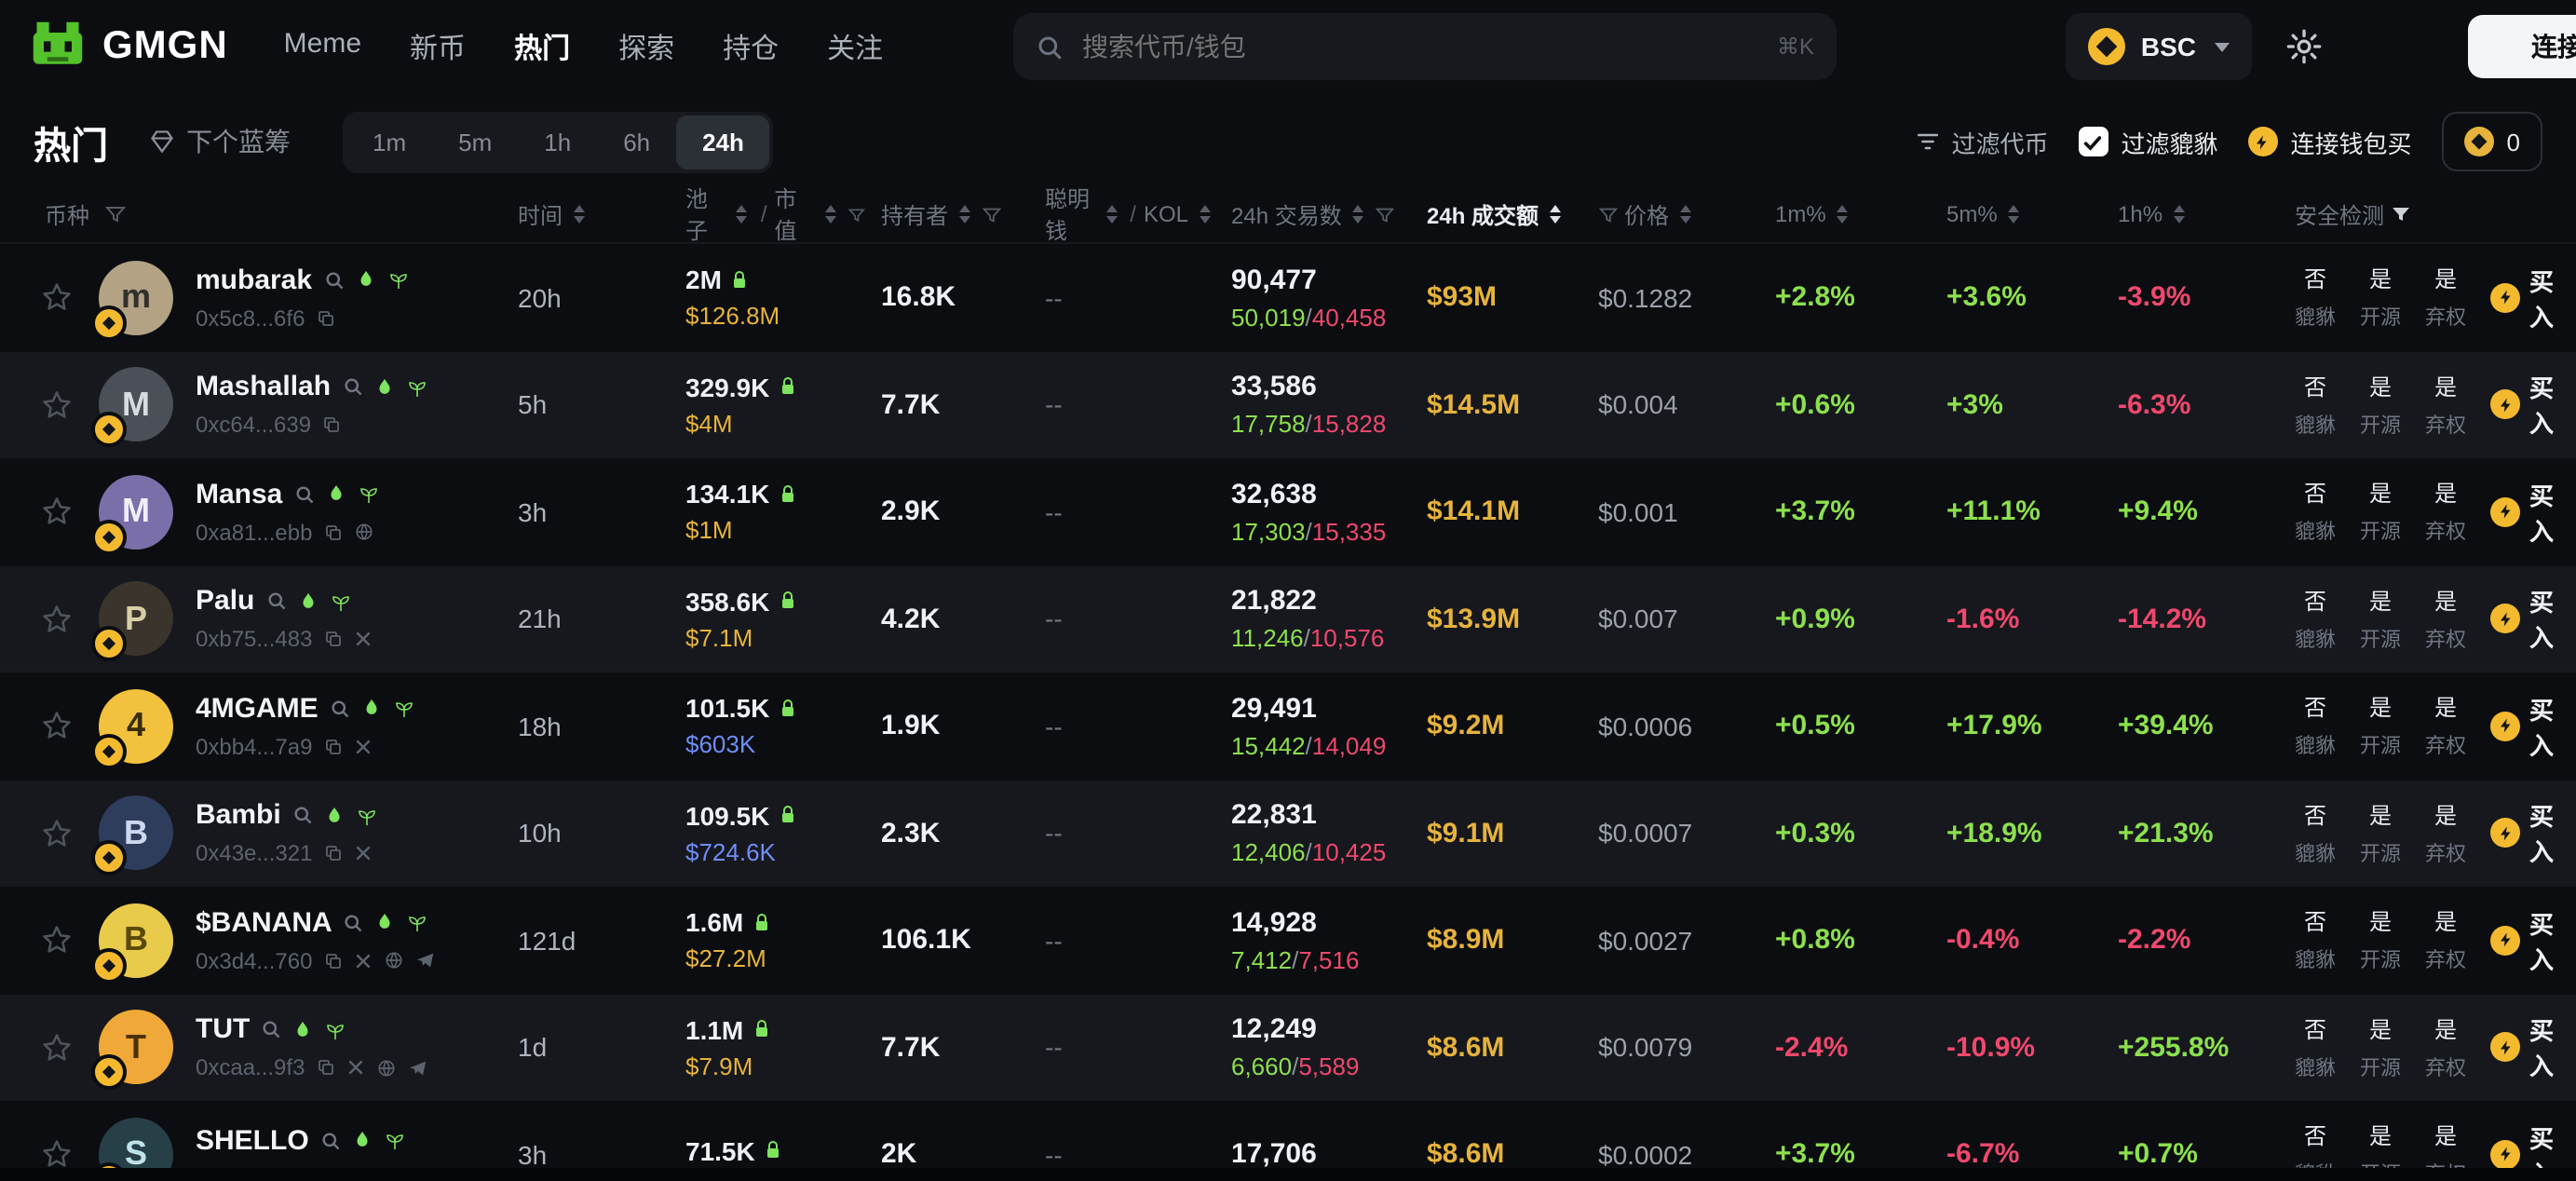 Image resolution: width=2576 pixels, height=1181 pixels. Describe the element at coordinates (1314, 214) in the screenshot. I see `header-tx: 24h 交易数` at that location.